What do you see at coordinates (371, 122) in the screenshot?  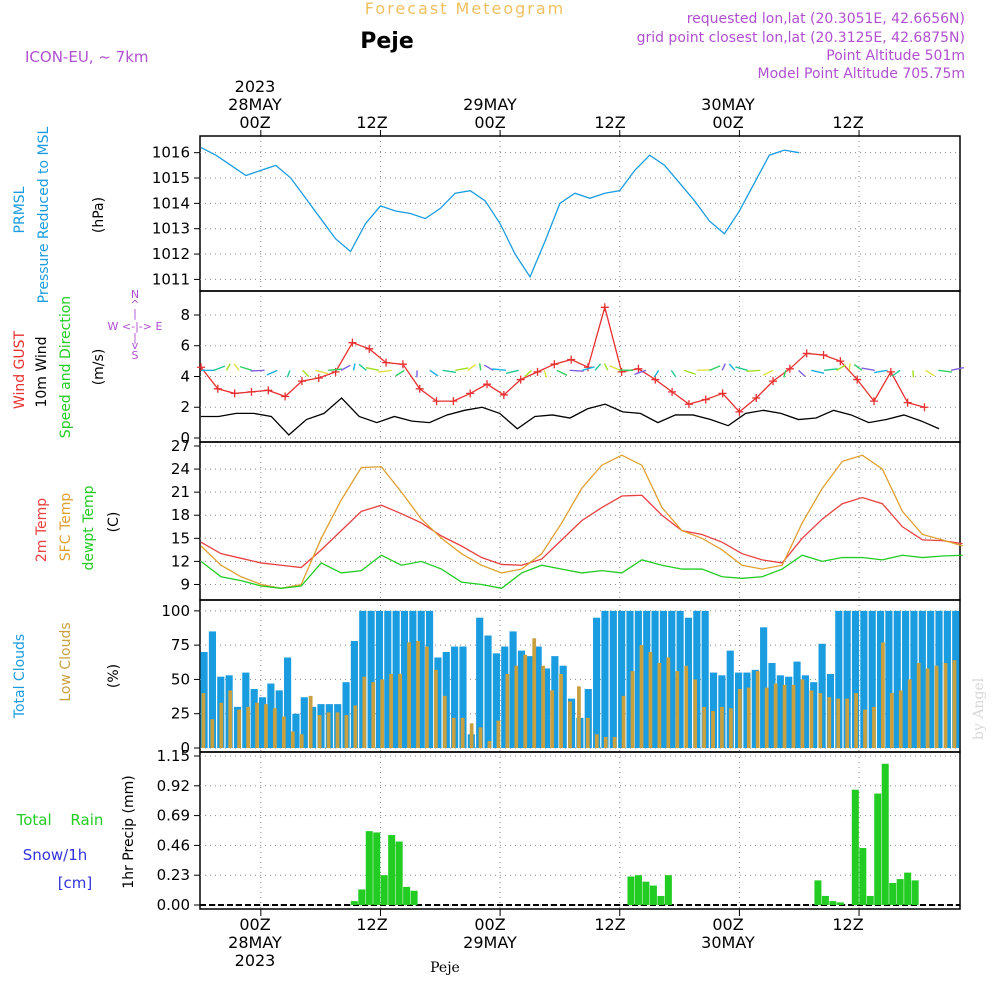 I see `top-tick-2: 12Z` at bounding box center [371, 122].